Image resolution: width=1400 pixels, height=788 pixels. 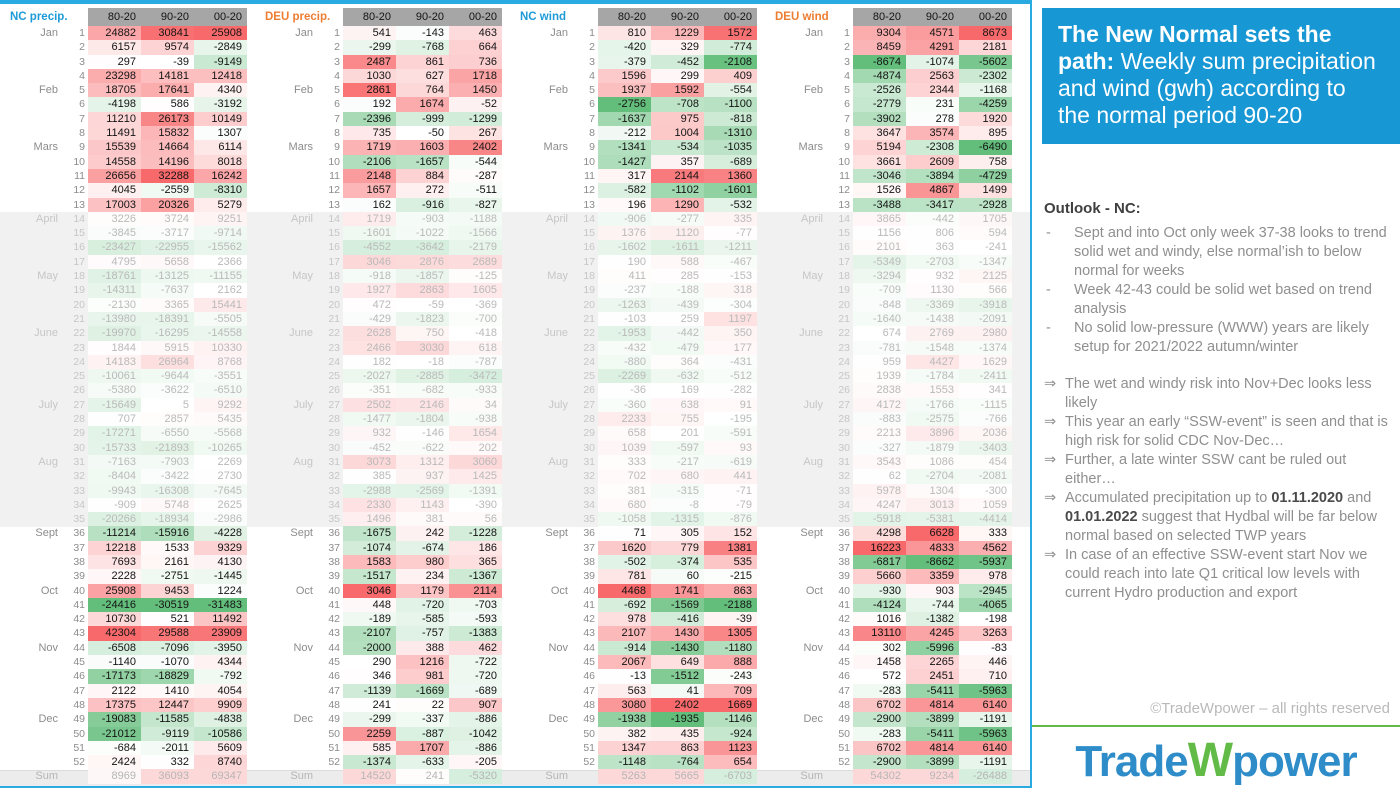 What do you see at coordinates (637, 405) in the screenshot?
I see `table-row: July 27 -360 638 91` at bounding box center [637, 405].